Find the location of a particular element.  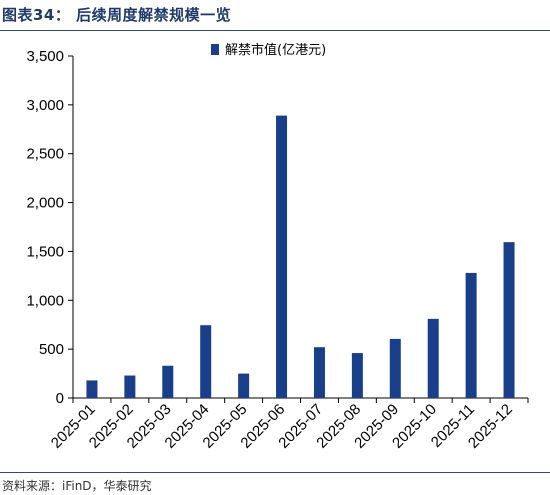

chart-legend: 解禁市值(亿港元) is located at coordinates (268, 50).